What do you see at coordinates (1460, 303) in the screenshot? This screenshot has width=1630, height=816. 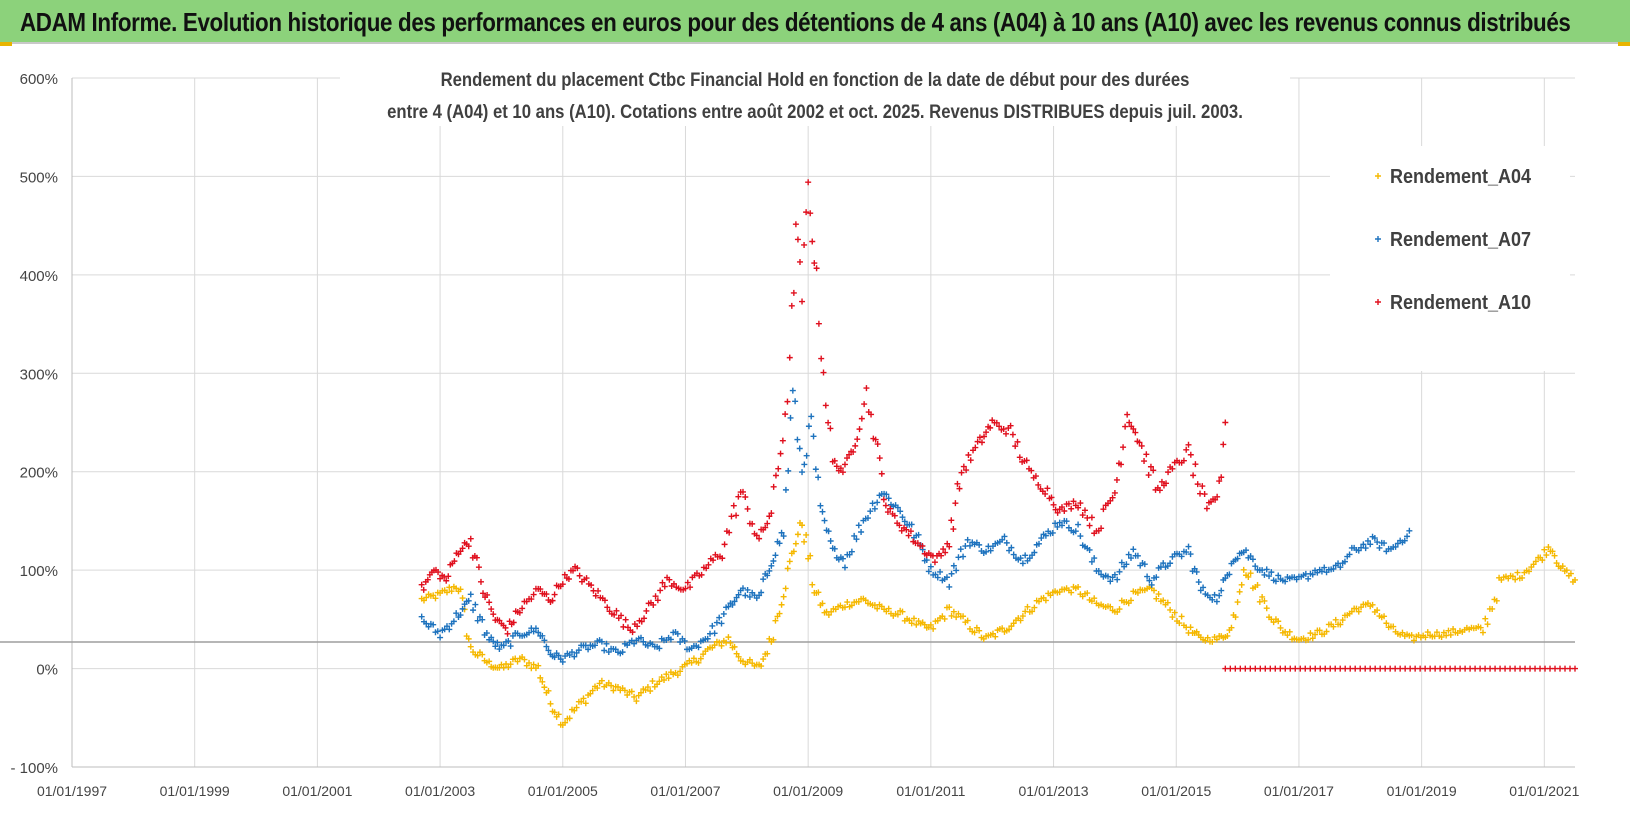 I see `legend-label: Rendement_A10` at bounding box center [1460, 303].